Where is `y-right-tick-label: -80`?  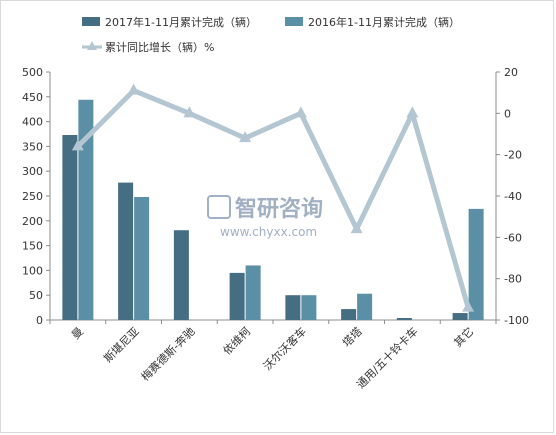 y-right-tick-label: -80 is located at coordinates (513, 279).